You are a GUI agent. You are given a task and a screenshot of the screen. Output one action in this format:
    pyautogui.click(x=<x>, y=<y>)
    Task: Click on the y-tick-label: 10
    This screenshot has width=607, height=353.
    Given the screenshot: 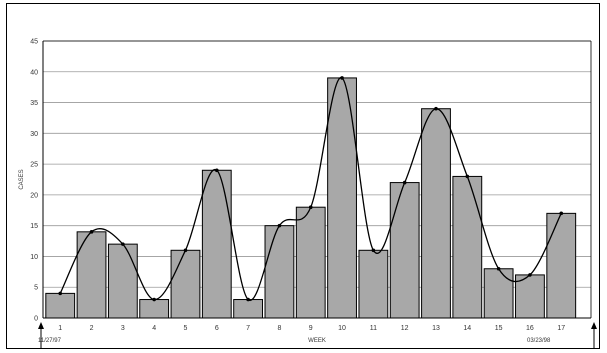 What is the action you would take?
    pyautogui.click(x=34, y=257)
    